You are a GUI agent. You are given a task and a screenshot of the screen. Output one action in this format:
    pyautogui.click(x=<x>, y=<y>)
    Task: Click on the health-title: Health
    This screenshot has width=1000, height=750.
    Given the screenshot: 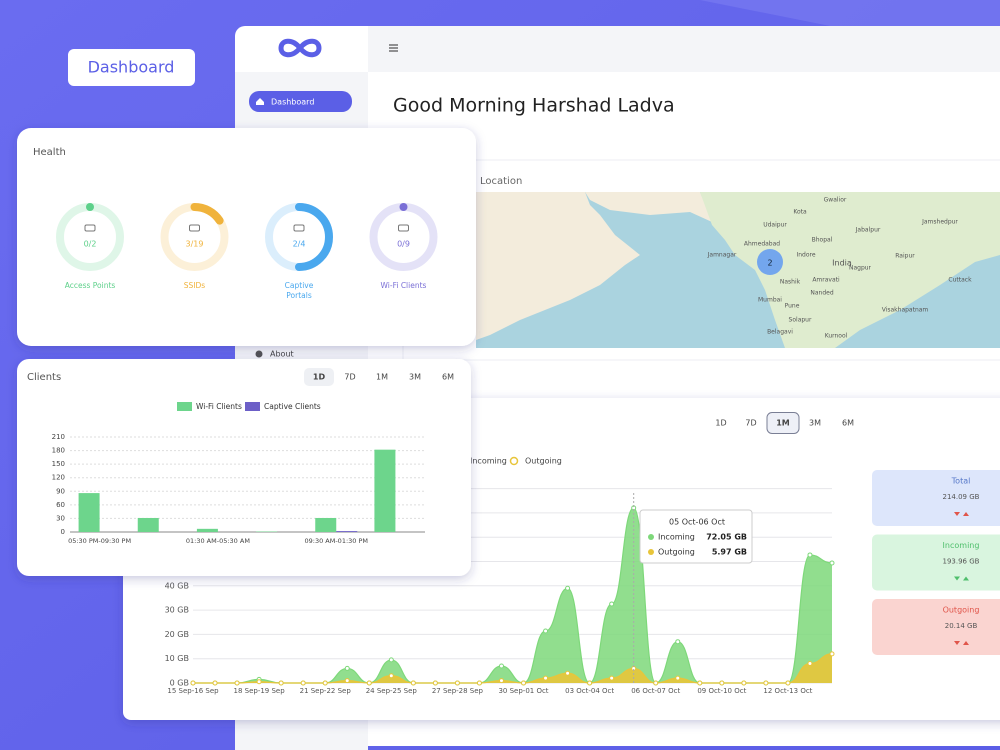 What is the action you would take?
    pyautogui.click(x=49, y=152)
    